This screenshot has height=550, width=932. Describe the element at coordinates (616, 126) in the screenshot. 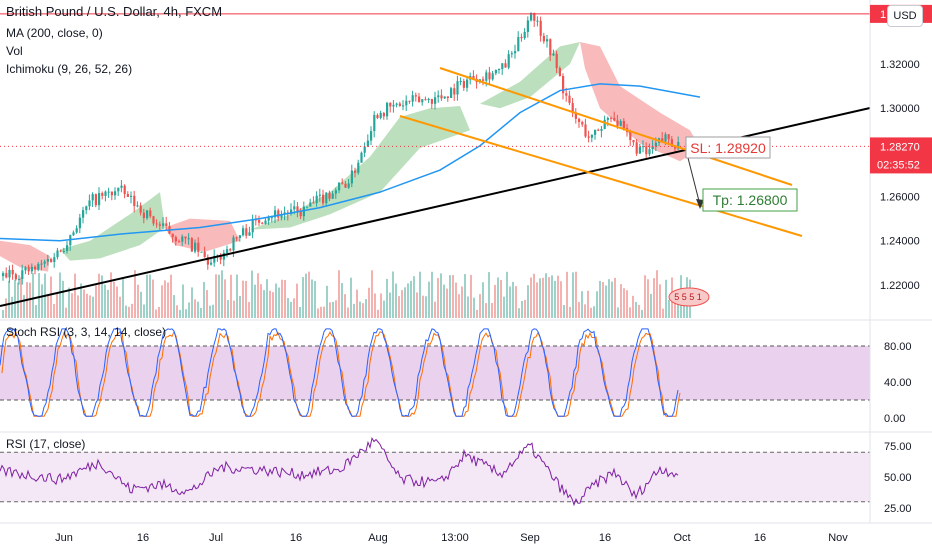

I see `channel-upper-line` at that location.